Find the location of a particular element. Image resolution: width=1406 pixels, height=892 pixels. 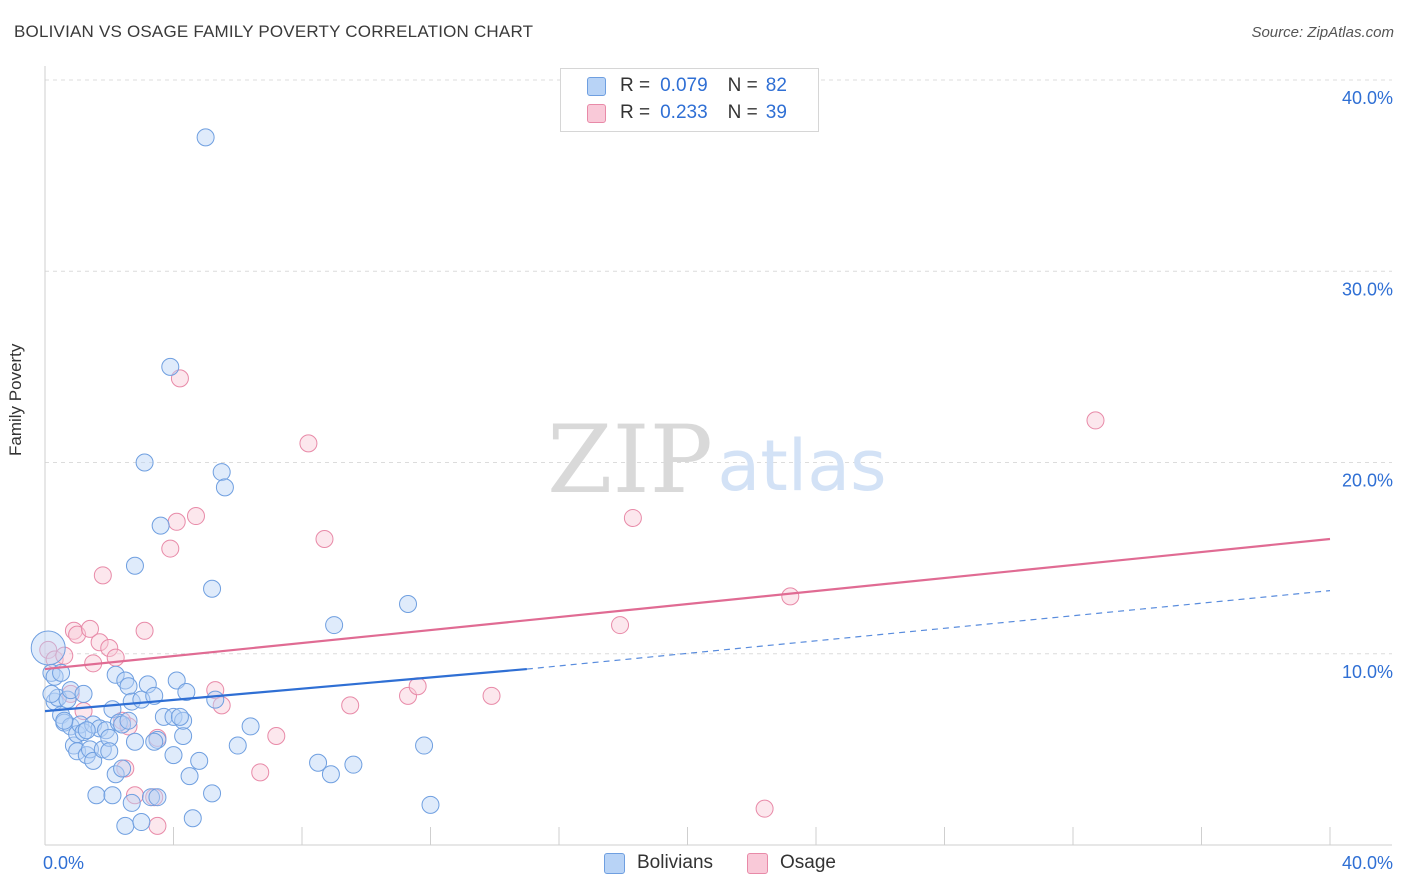

bottom-legend-label-osage: Osage is located at coordinates (808, 862).